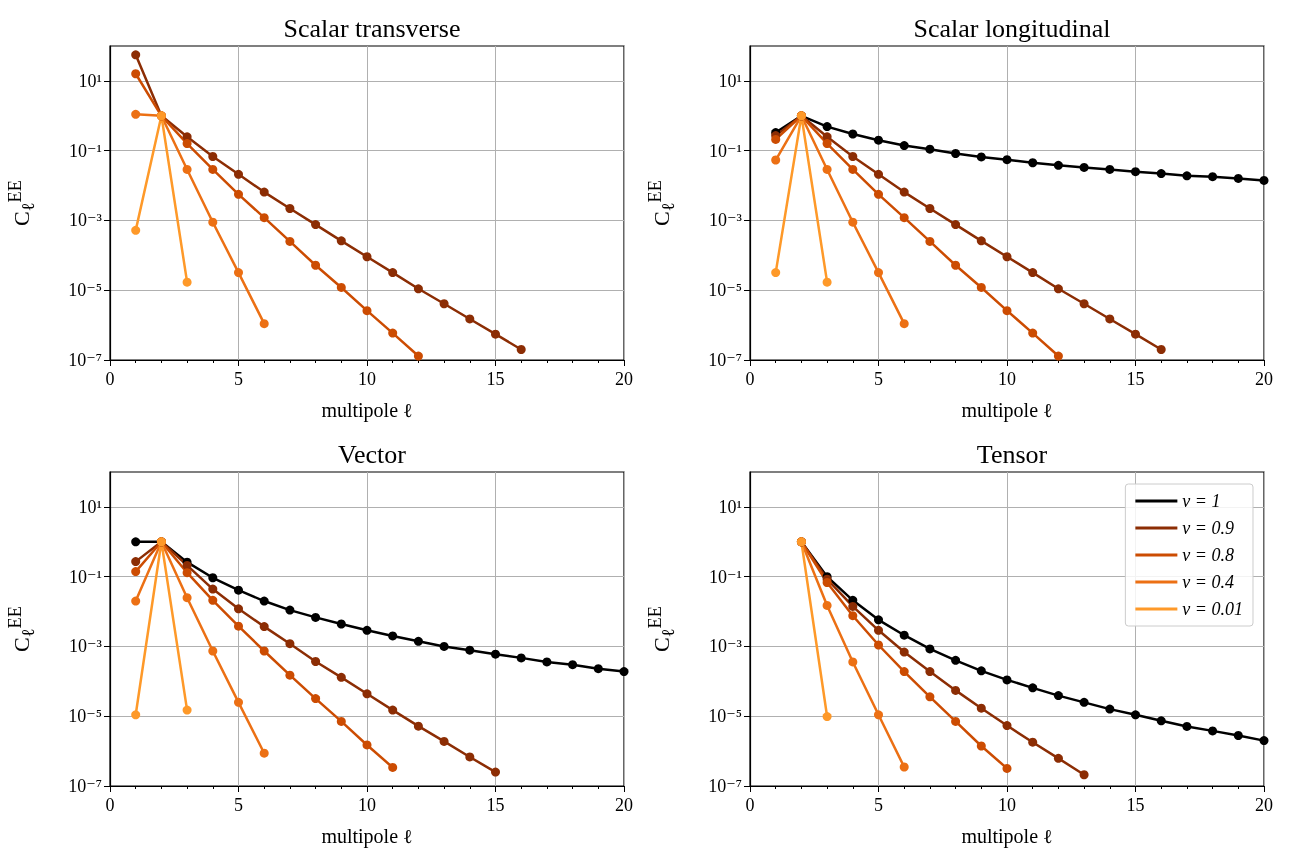 The height and width of the screenshot is (853, 1297). What do you see at coordinates (85, 716) in the screenshot?
I see `y-tick-label: 10⁻⁵` at bounding box center [85, 716].